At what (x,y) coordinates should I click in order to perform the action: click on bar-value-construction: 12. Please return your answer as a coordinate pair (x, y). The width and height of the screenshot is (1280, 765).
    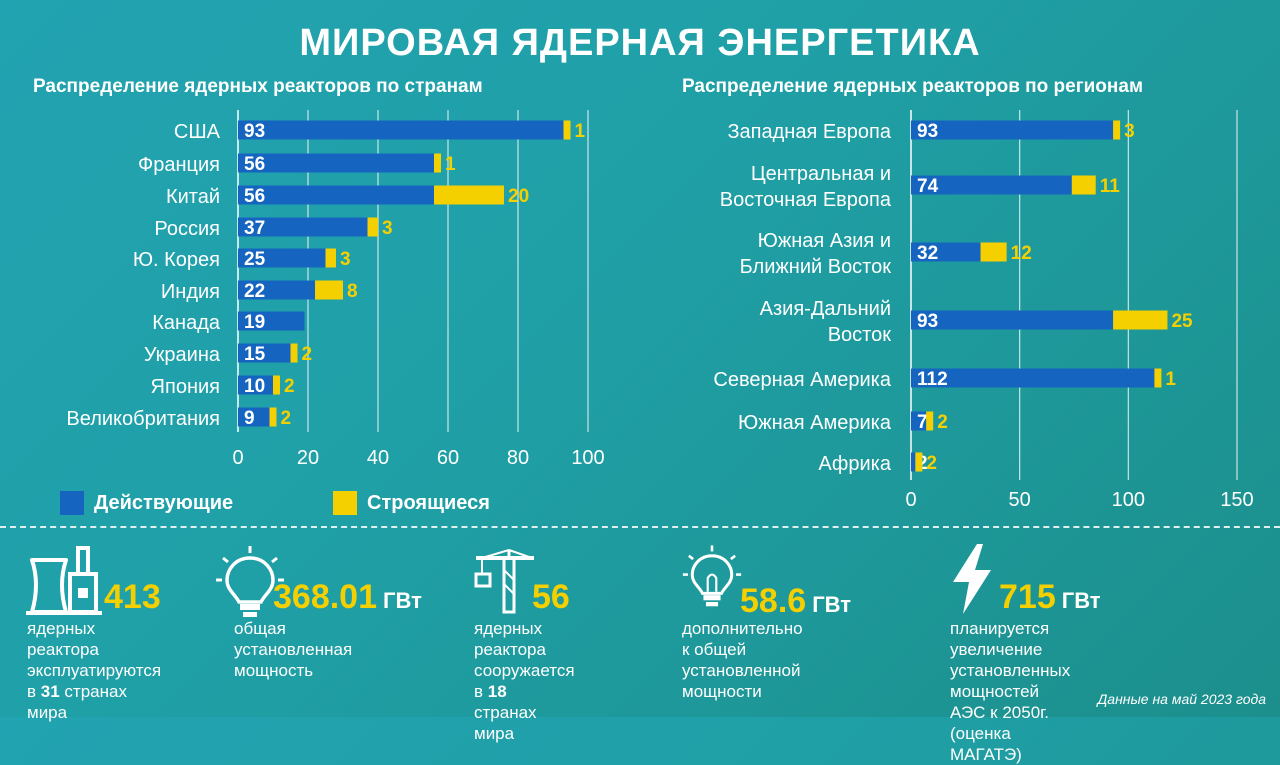
    Looking at the image, I should click on (1021, 253).